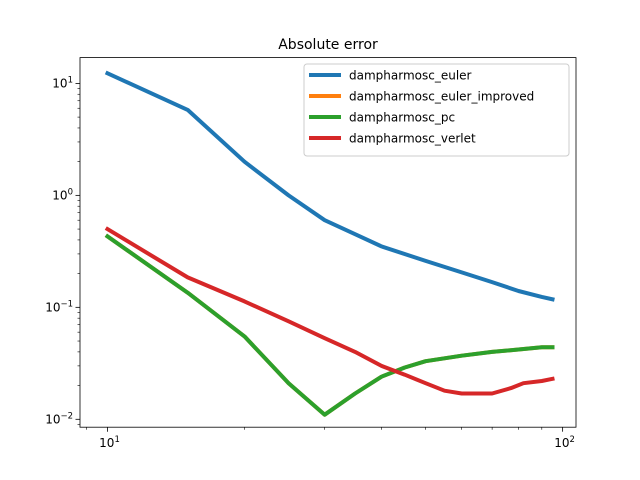  Describe the element at coordinates (328, 45) in the screenshot. I see `chart-title: Absolute error` at that location.